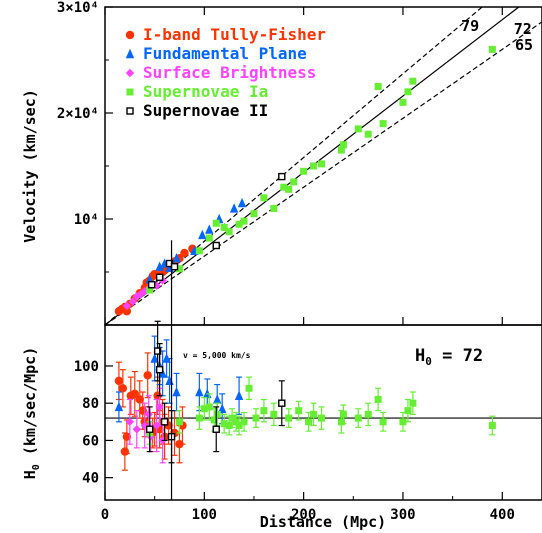 The image size is (542, 533). What do you see at coordinates (130, 111) in the screenshot?
I see `legend-marker-supernovae-ii` at bounding box center [130, 111].